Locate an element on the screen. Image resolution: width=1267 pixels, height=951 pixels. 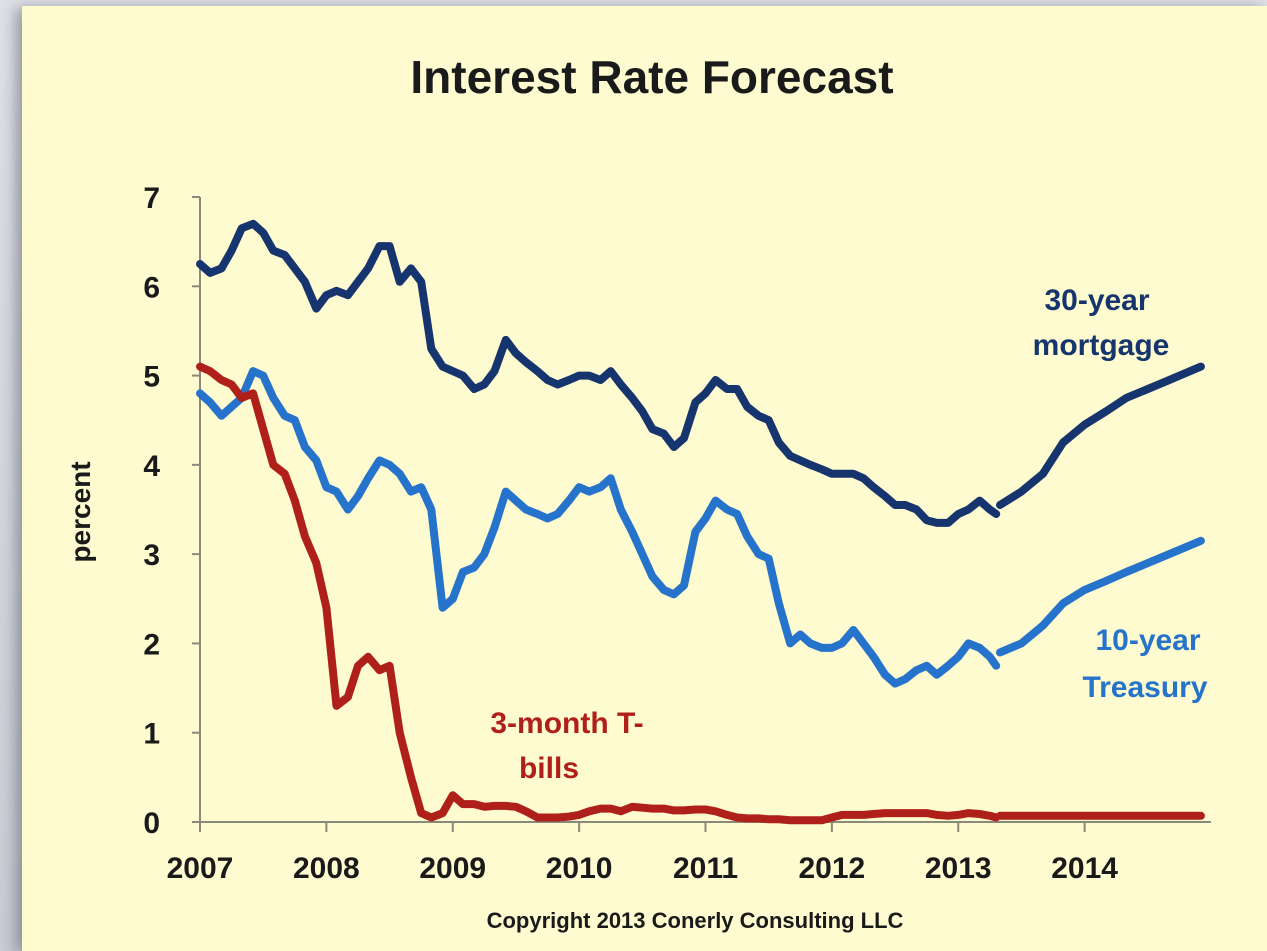
x-tick-label: 2012 is located at coordinates (832, 868).